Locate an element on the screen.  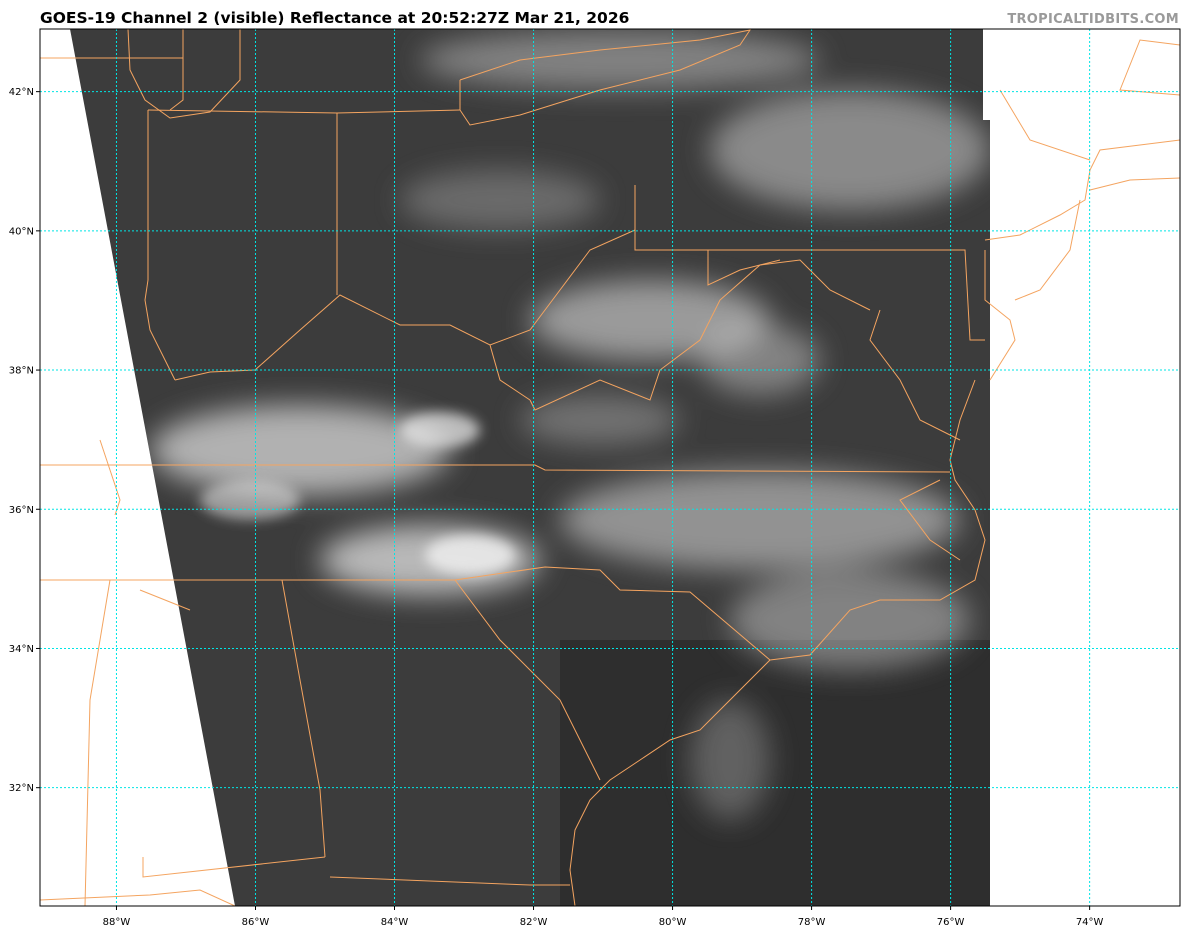
lon-label: 82°W is located at coordinates (534, 922).